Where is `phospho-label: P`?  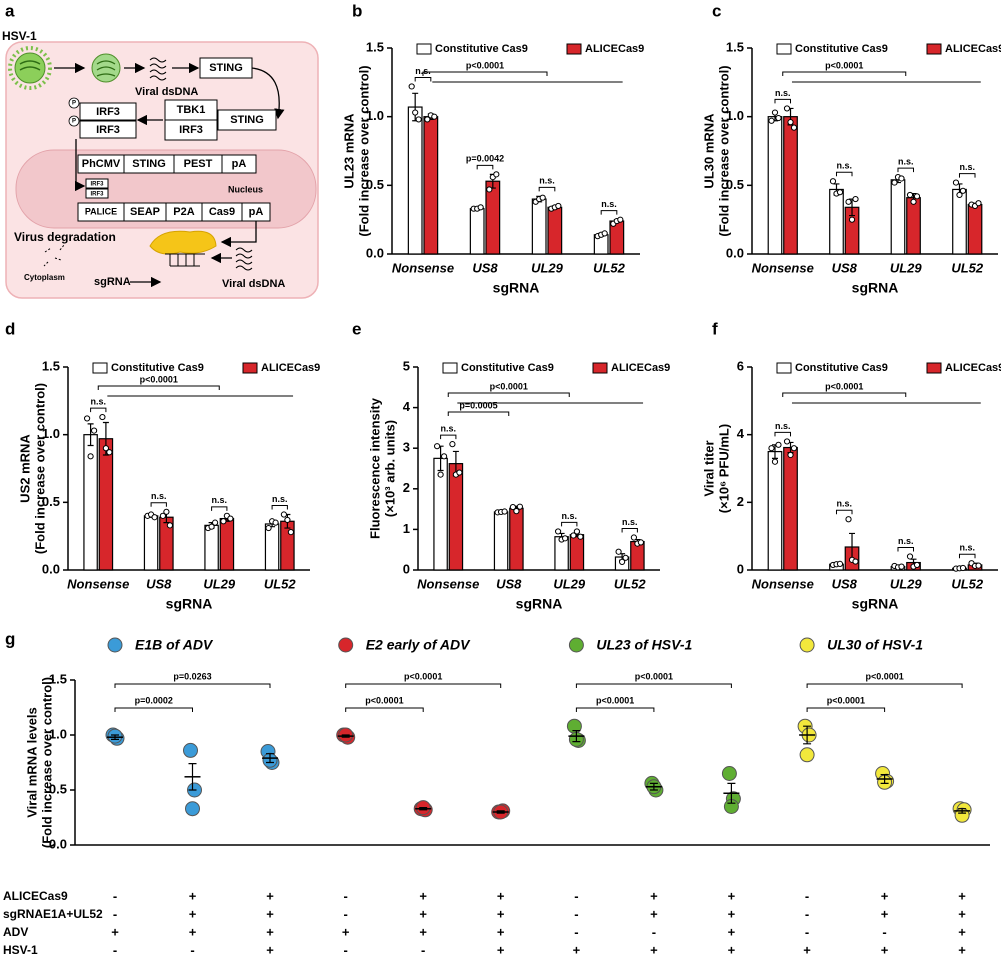
phospho-label: P is located at coordinates (74, 104).